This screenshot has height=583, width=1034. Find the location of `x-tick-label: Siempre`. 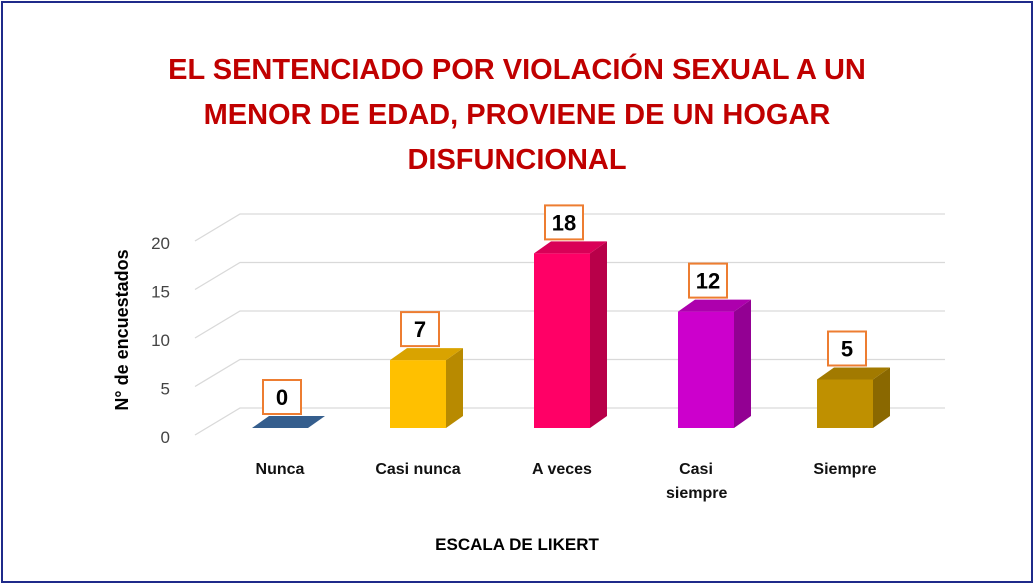

x-tick-label: Siempre is located at coordinates (845, 469).